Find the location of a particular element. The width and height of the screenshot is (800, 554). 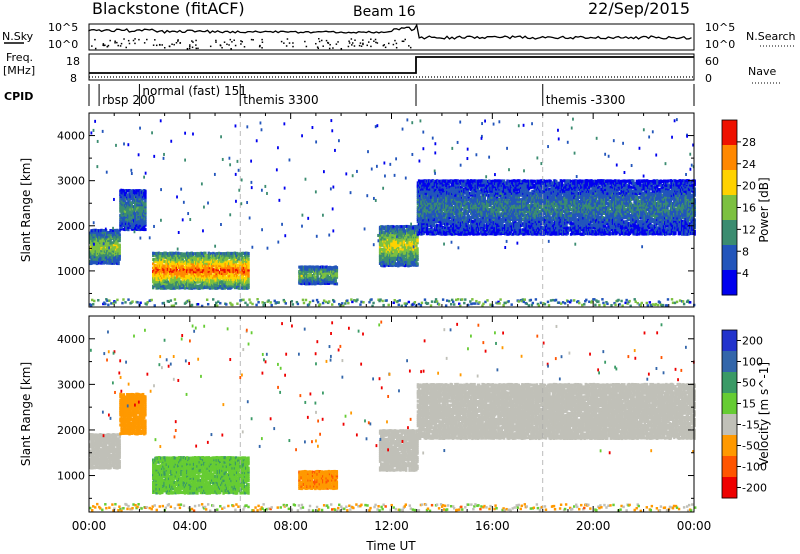

nave-label: Nave is located at coordinates (762, 71).